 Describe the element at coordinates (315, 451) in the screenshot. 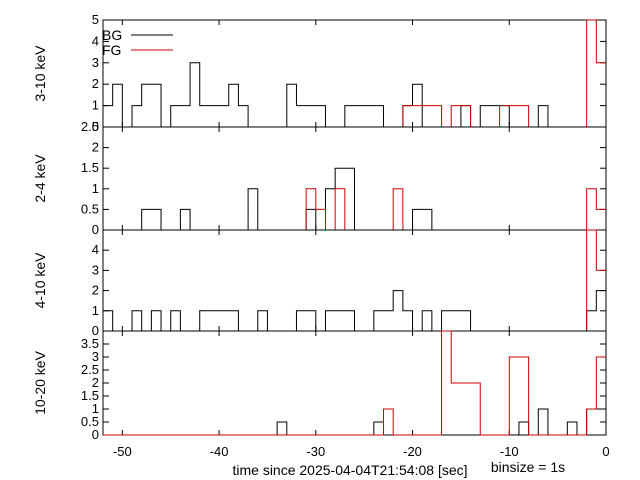

I see `xtick-label: -30` at that location.